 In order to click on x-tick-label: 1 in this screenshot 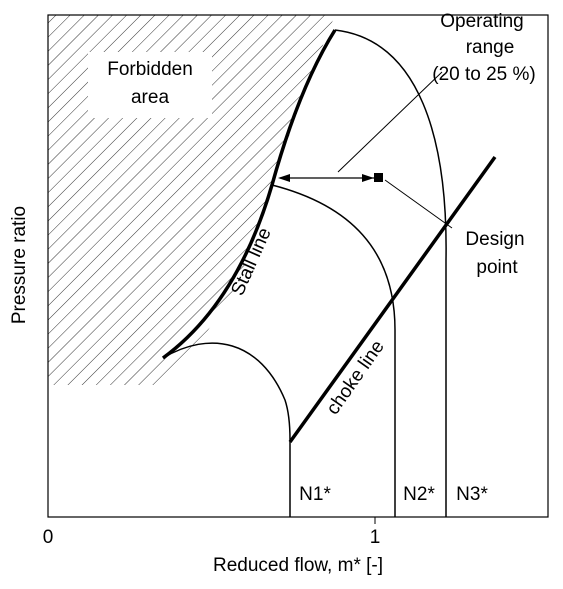, I will do `click(375, 537)`.